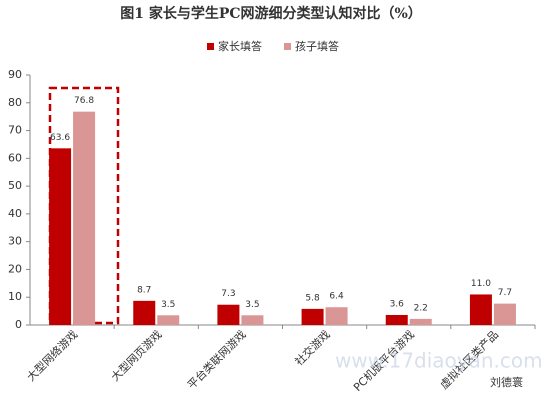 The height and width of the screenshot is (401, 543). I want to click on chart-title: 图1 家长与学生PC网游细分类型认知对比（%）, so click(271, 13).